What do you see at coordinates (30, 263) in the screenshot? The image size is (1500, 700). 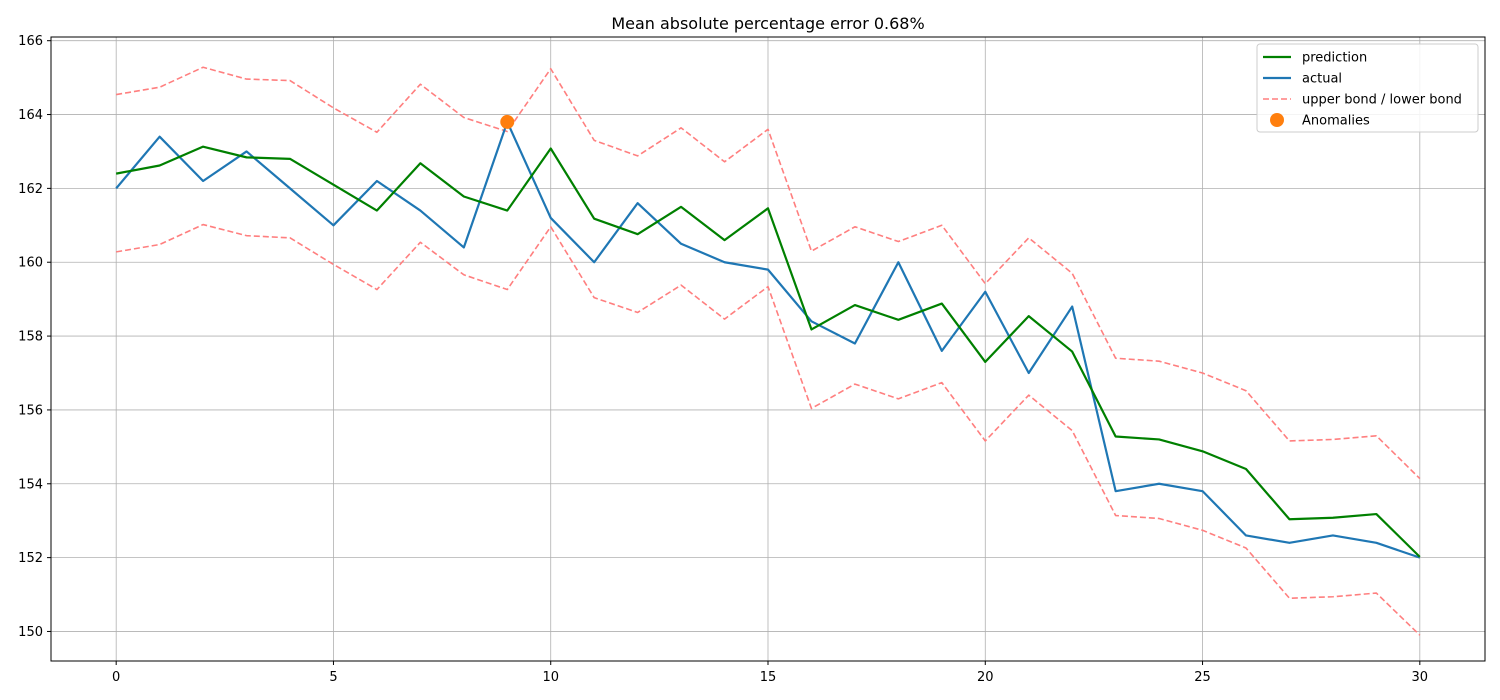 I see `y-tick-label: 160` at bounding box center [30, 263].